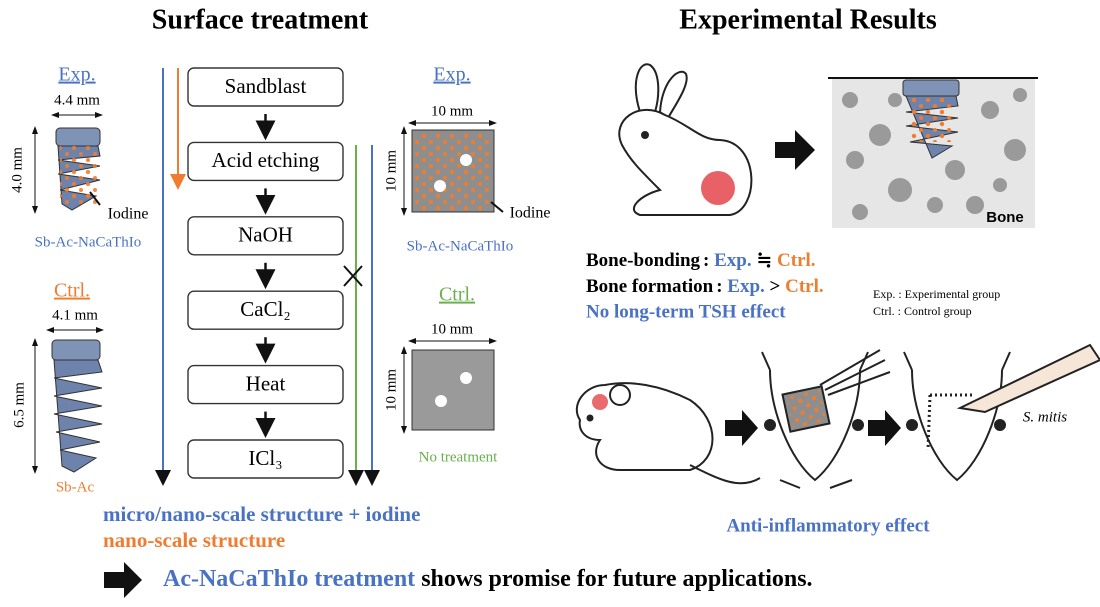 This screenshot has width=1100, height=607. I want to click on step-label: NaOH, so click(265, 235).